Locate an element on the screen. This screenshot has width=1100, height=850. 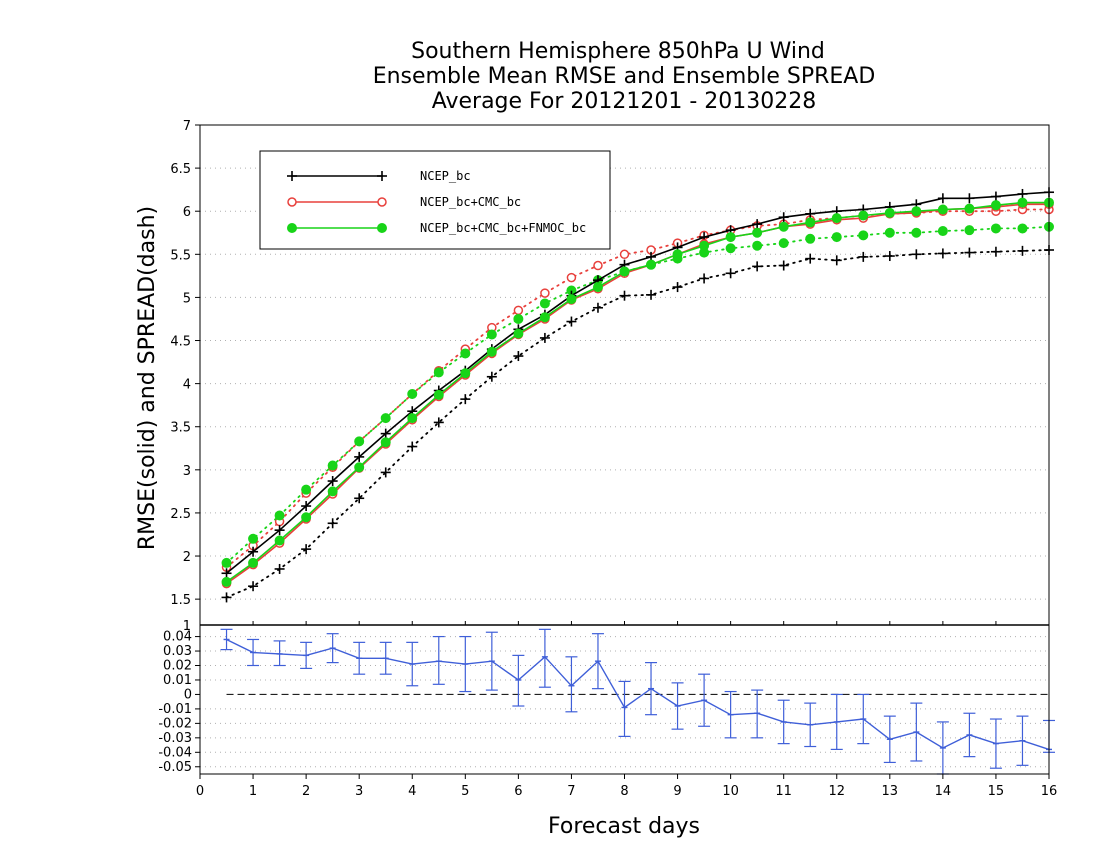
x-tick-label: 4 is located at coordinates (412, 791).